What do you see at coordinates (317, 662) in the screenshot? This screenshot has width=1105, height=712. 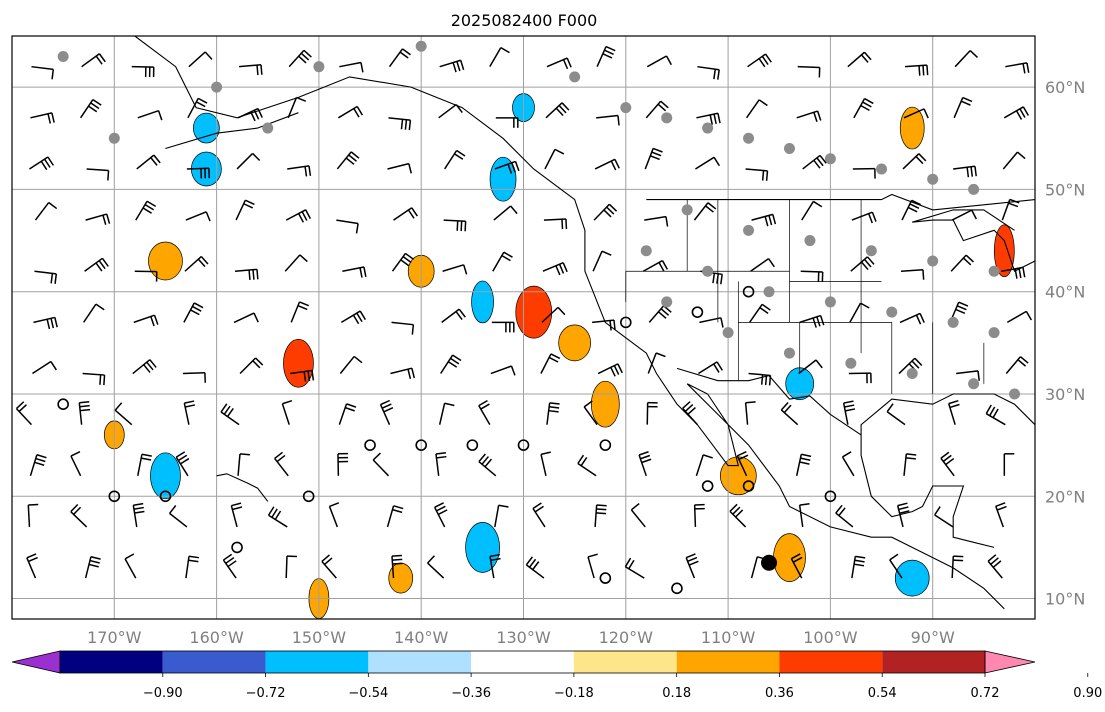 I see `colorbar-segment` at bounding box center [317, 662].